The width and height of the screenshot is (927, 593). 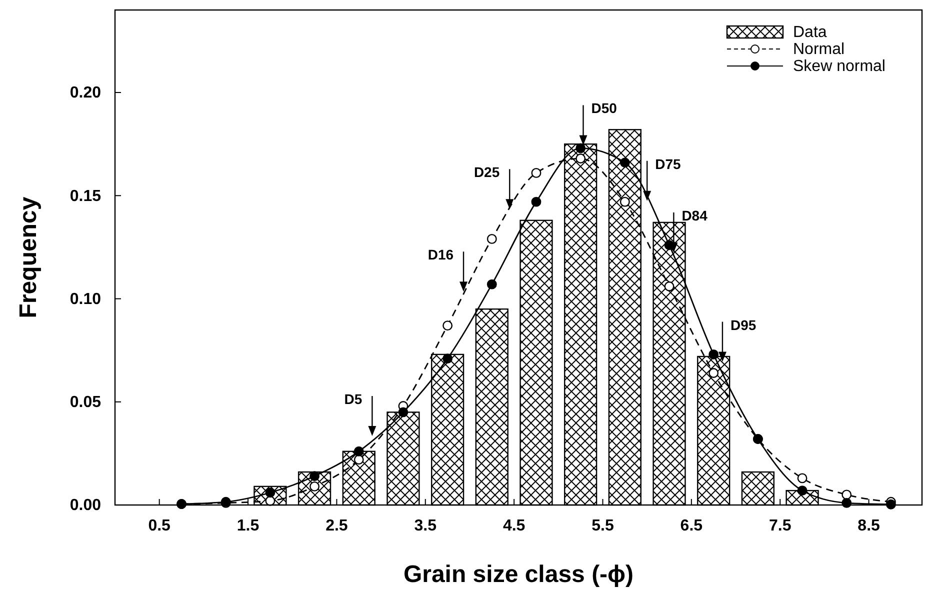 I want to click on annotation: D25, so click(x=487, y=172).